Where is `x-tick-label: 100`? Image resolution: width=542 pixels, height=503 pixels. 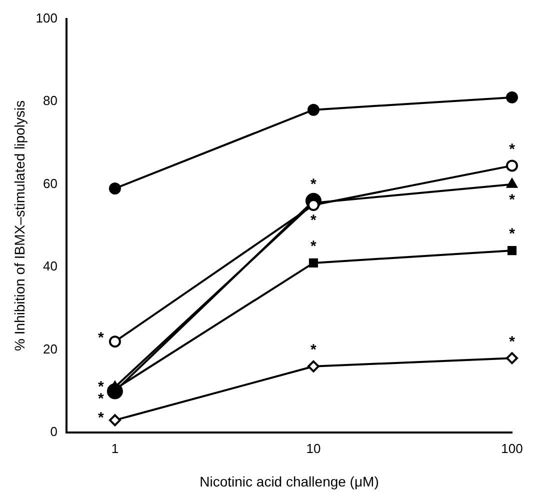
x-tick-label: 100 is located at coordinates (512, 448).